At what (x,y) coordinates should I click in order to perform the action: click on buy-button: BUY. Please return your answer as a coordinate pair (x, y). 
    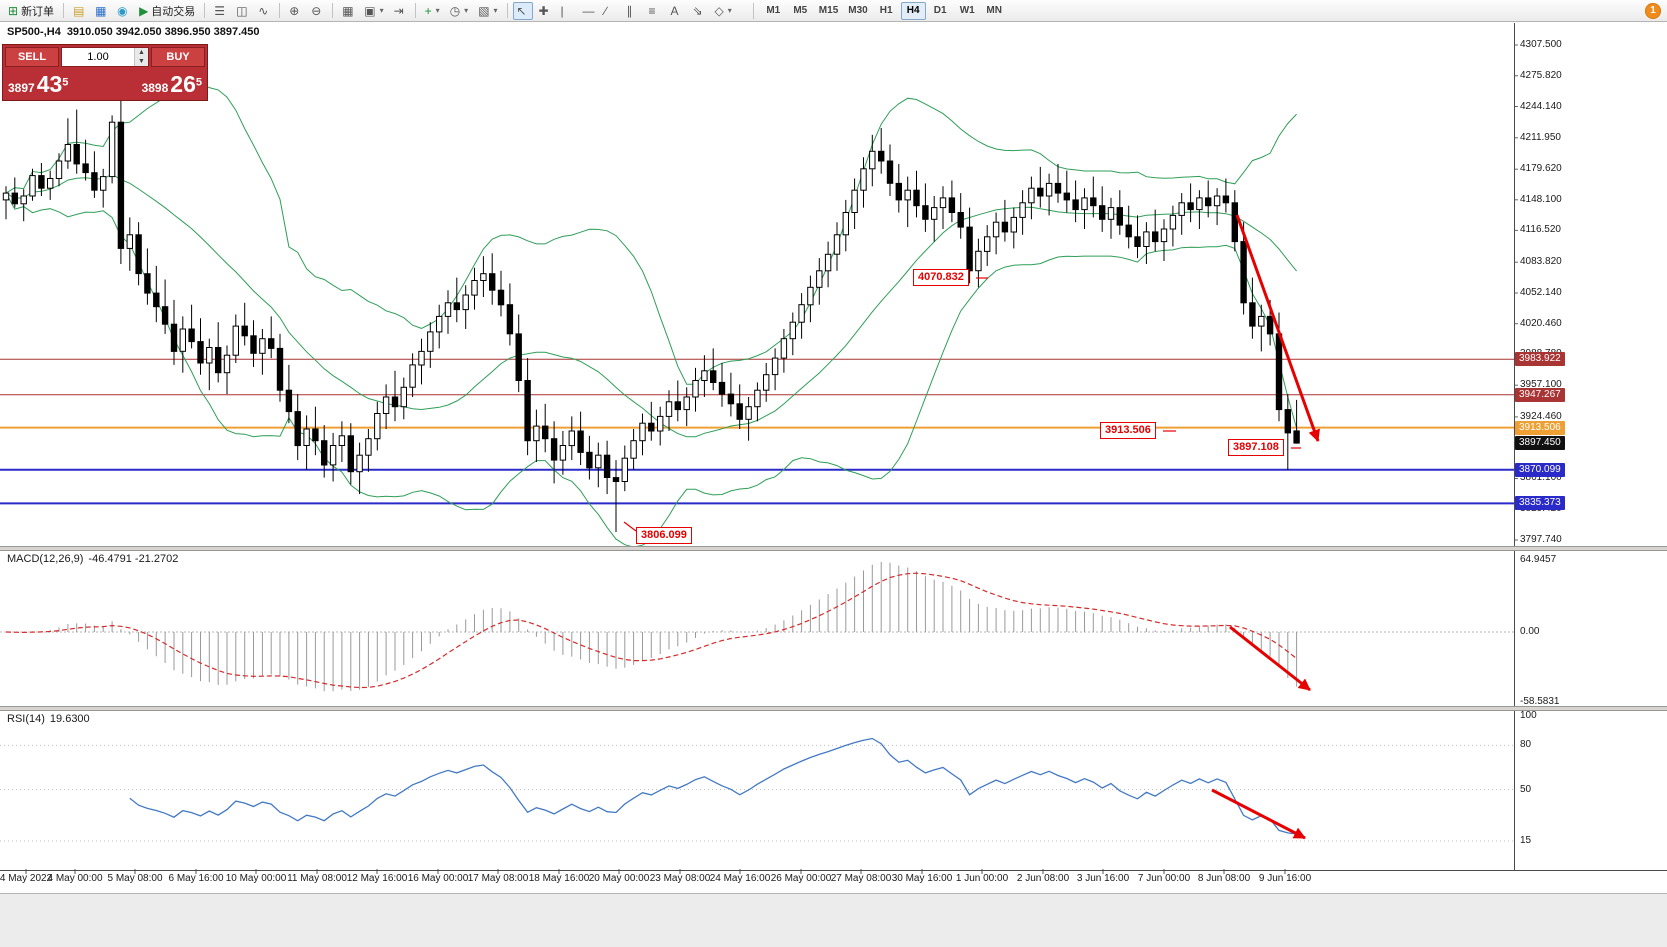
    Looking at the image, I should click on (178, 57).